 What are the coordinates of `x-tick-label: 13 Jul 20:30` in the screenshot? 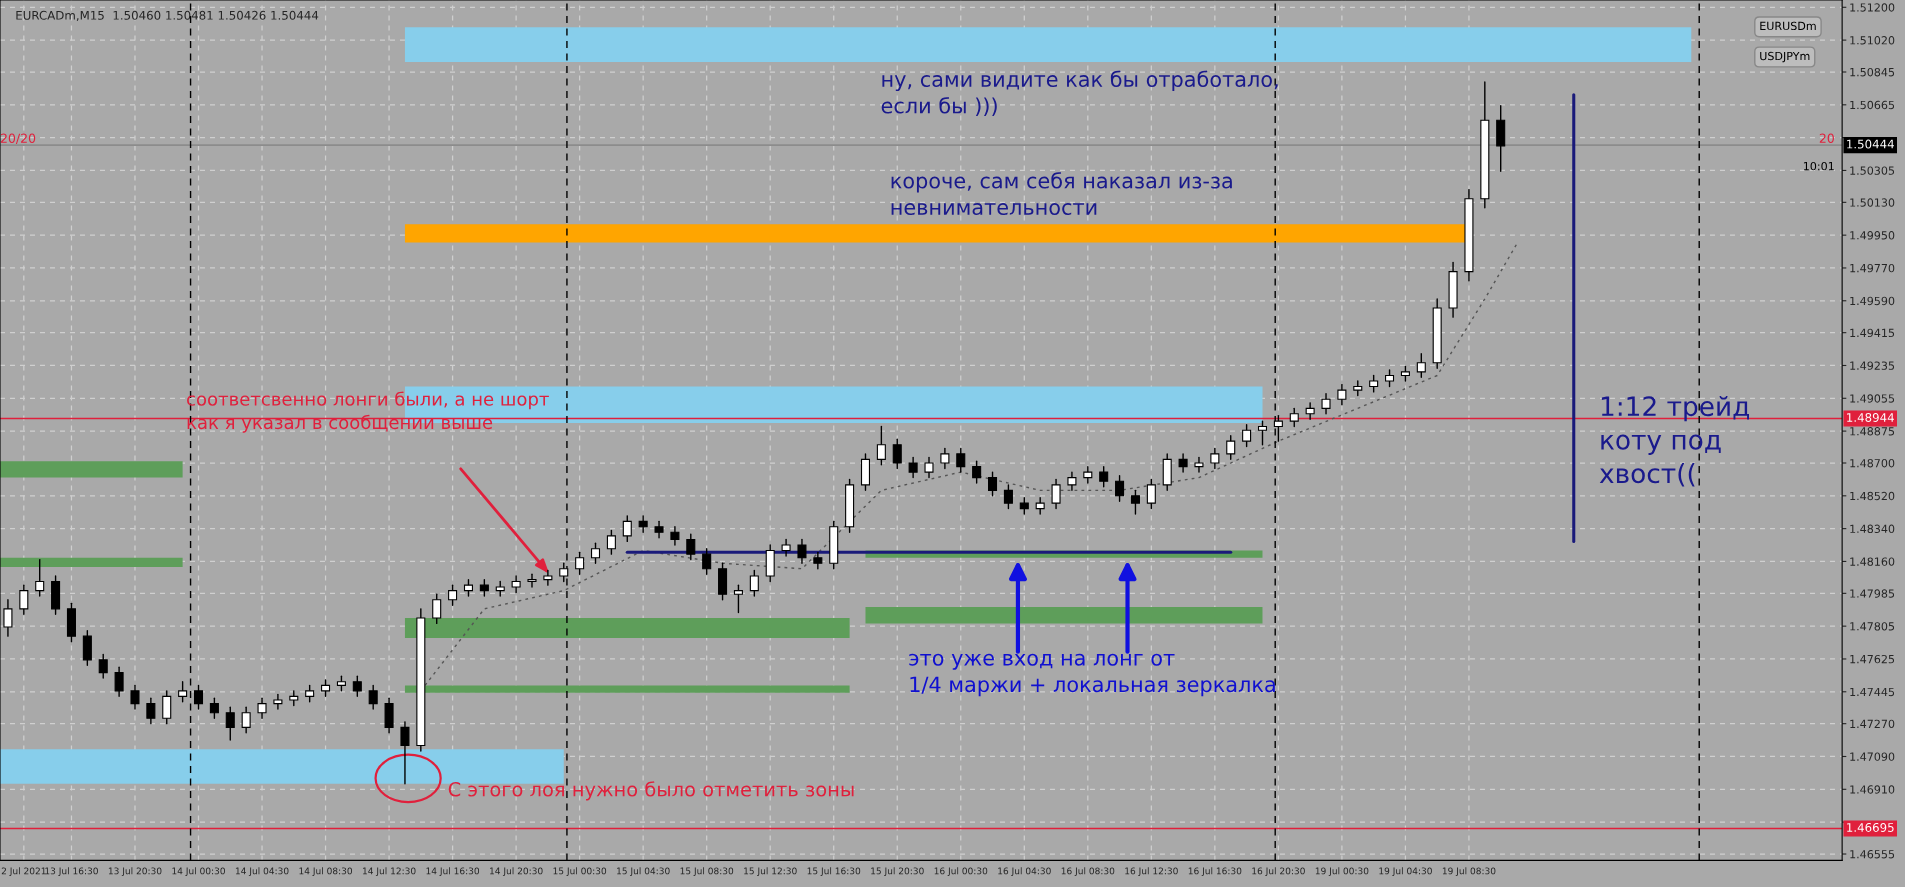 It's located at (135, 871).